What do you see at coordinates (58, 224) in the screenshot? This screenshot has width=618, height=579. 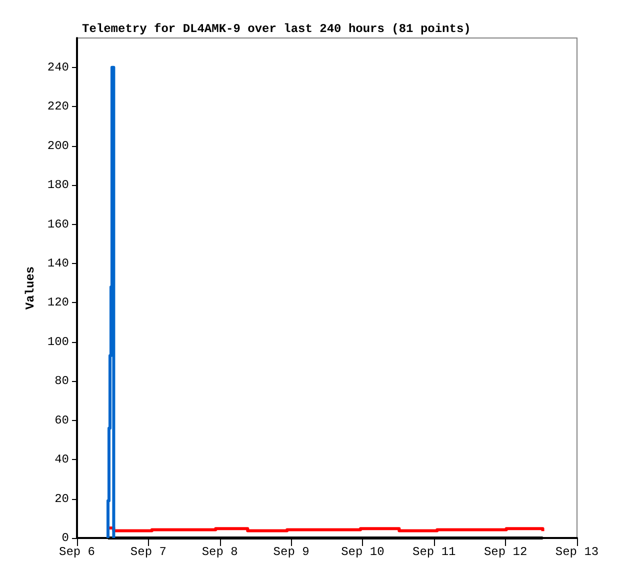 I see `y-tick-label: 160` at bounding box center [58, 224].